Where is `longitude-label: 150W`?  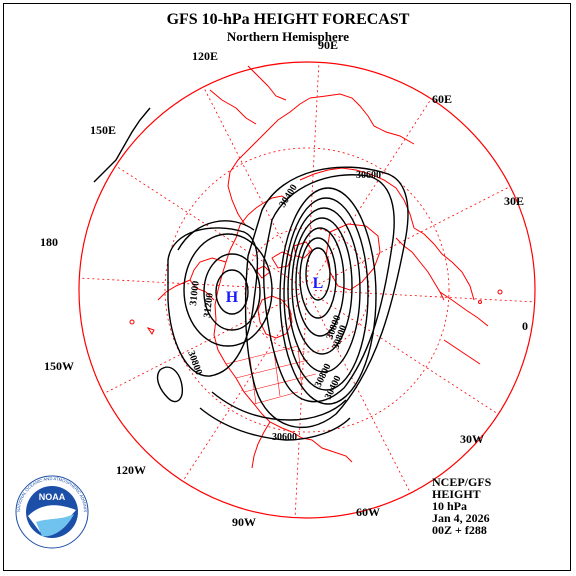 longitude-label: 150W is located at coordinates (59, 366).